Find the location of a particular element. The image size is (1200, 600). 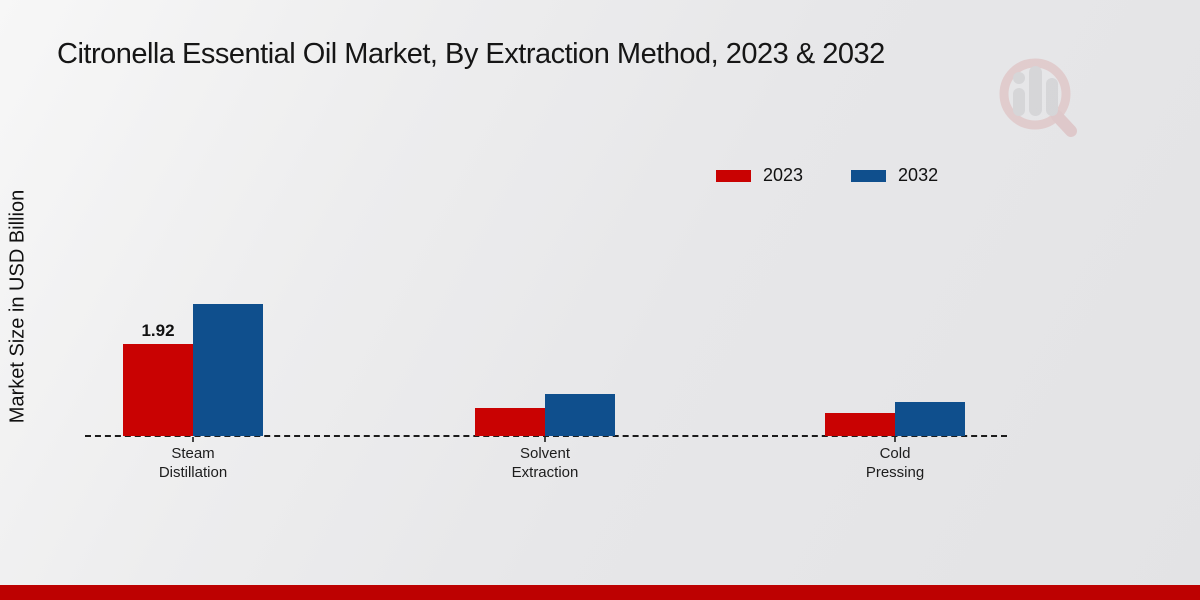

bar-2032-cold-pressing is located at coordinates (930, 419).